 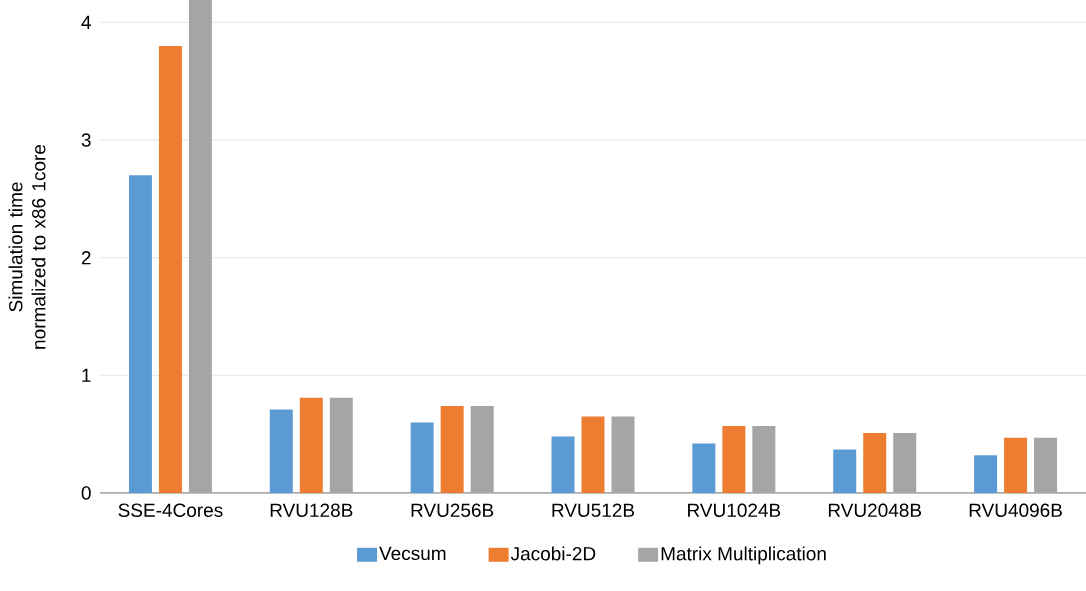 What do you see at coordinates (553, 553) in the screenshot?
I see `legend-label: Jacobi-2D` at bounding box center [553, 553].